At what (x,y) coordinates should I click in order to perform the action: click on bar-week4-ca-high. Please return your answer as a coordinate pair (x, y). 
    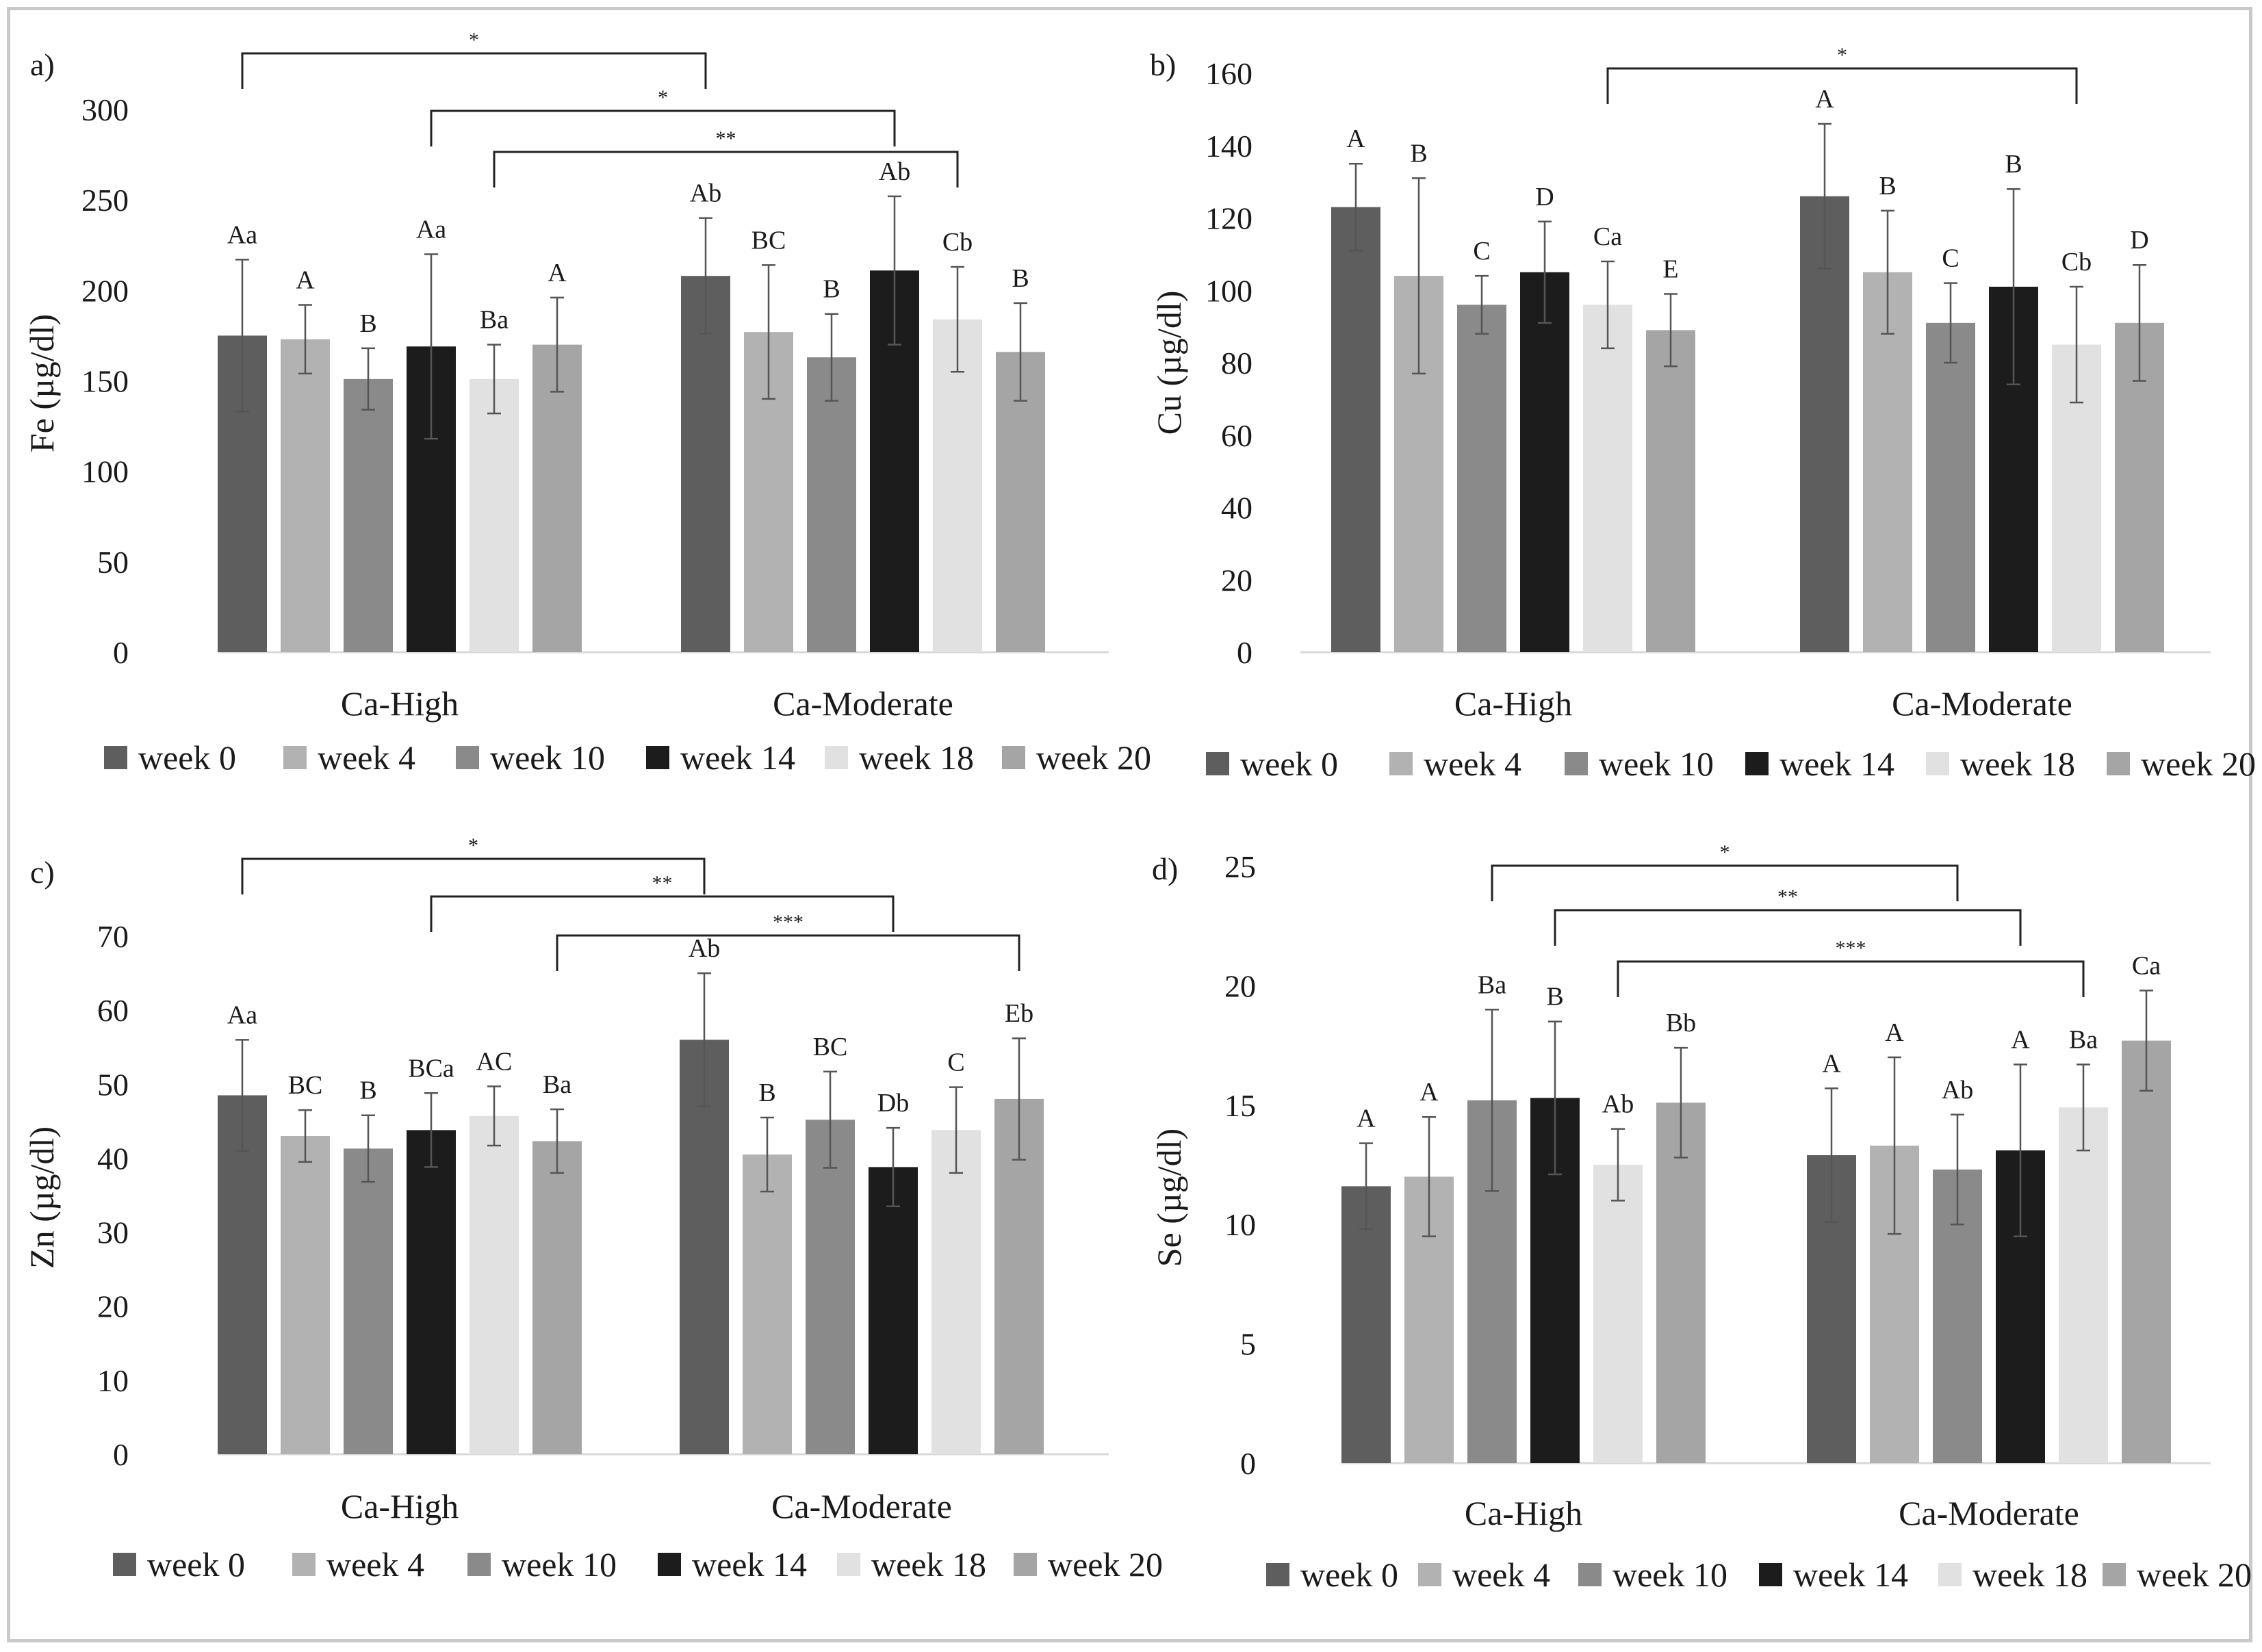
    Looking at the image, I should click on (305, 495).